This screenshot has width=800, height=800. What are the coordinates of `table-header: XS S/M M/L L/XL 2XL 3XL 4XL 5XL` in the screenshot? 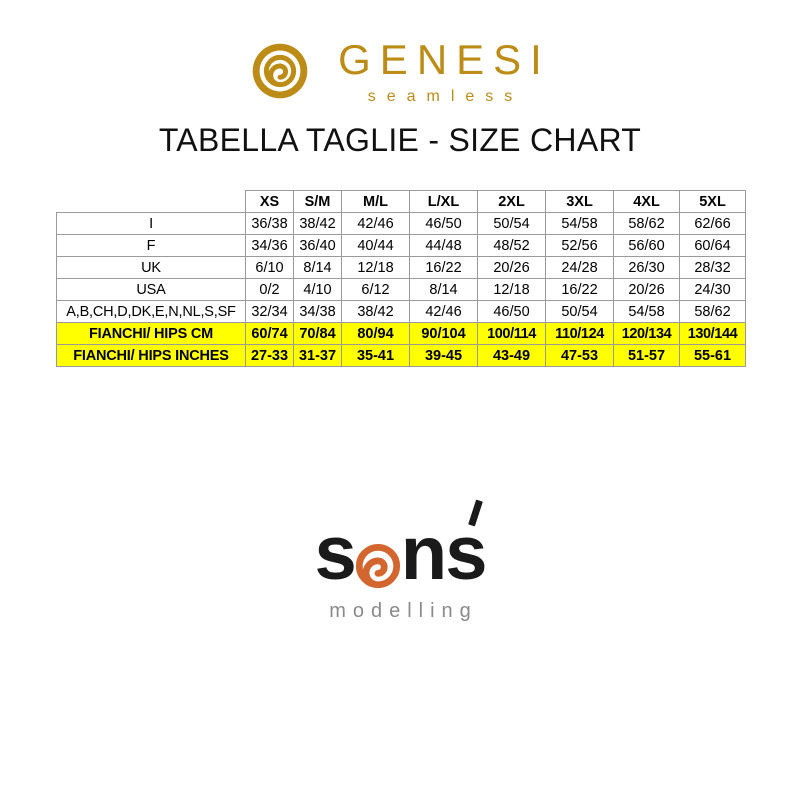 It's located at (401, 201).